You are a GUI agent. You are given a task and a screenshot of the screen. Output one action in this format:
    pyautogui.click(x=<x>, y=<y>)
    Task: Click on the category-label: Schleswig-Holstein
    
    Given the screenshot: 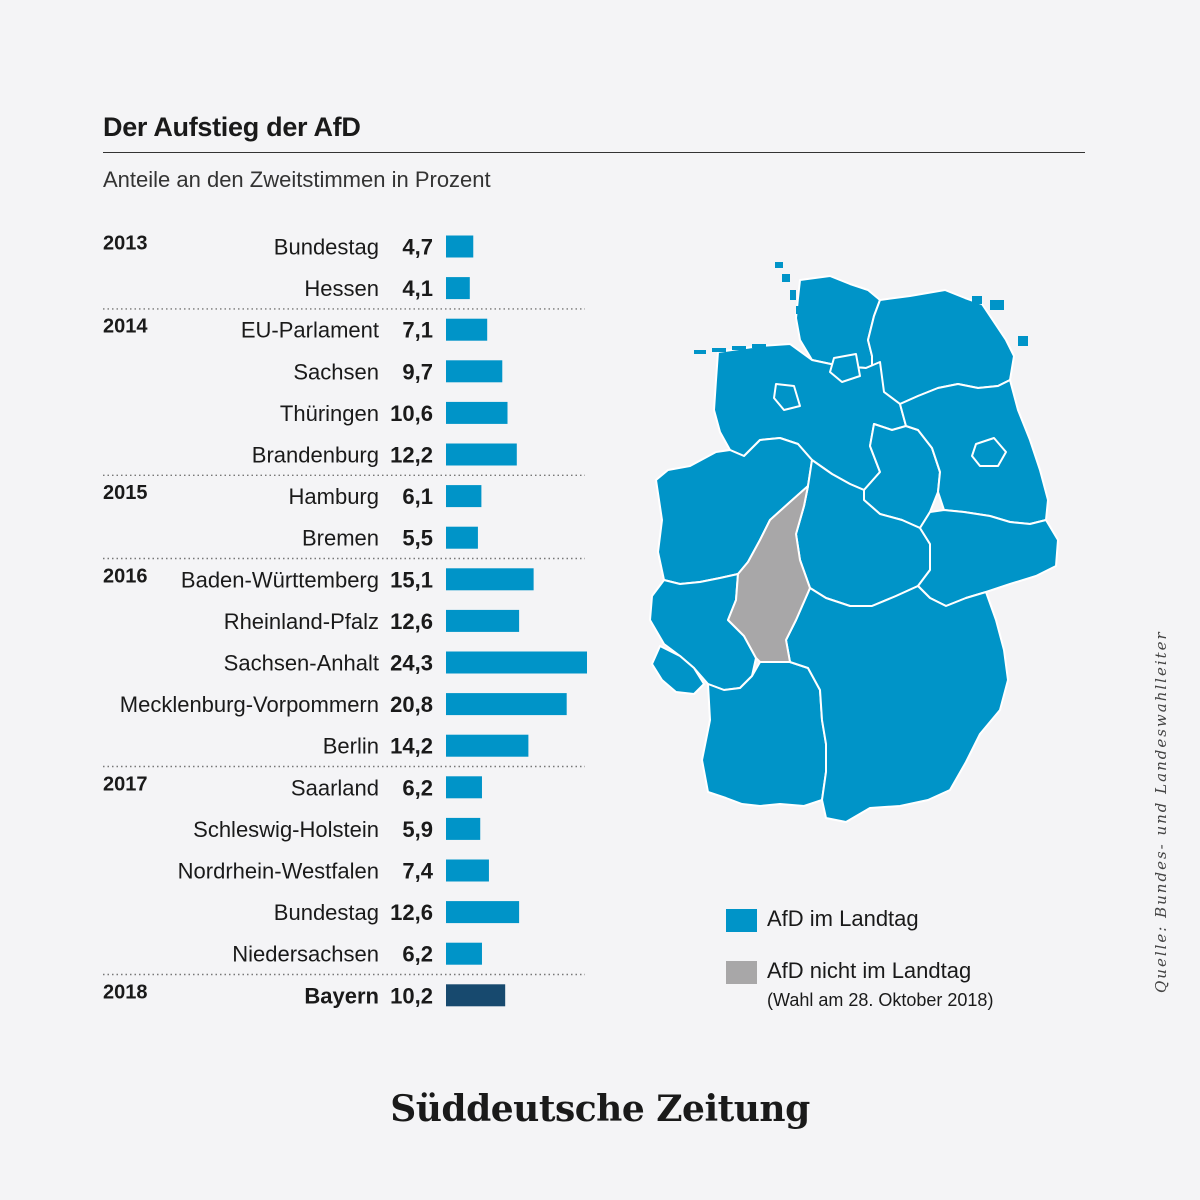 What is the action you would take?
    pyautogui.click(x=286, y=829)
    